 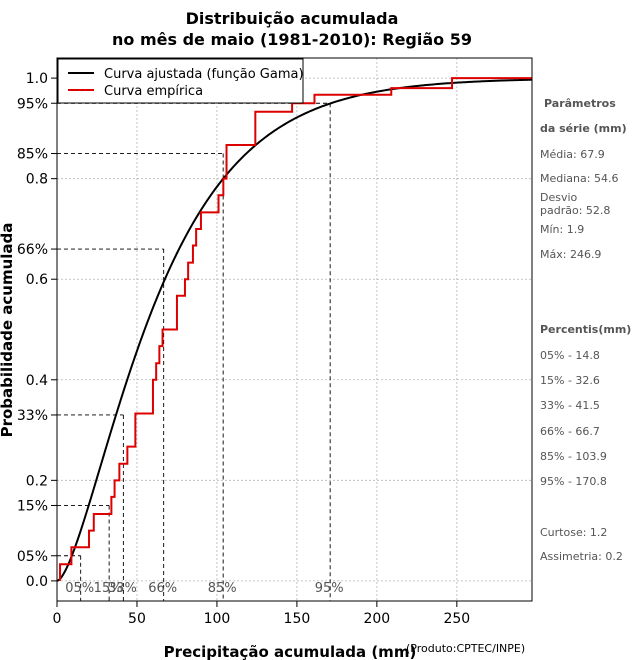 What do you see at coordinates (122, 588) in the screenshot?
I see `percentile-x-label: 33%` at bounding box center [122, 588].